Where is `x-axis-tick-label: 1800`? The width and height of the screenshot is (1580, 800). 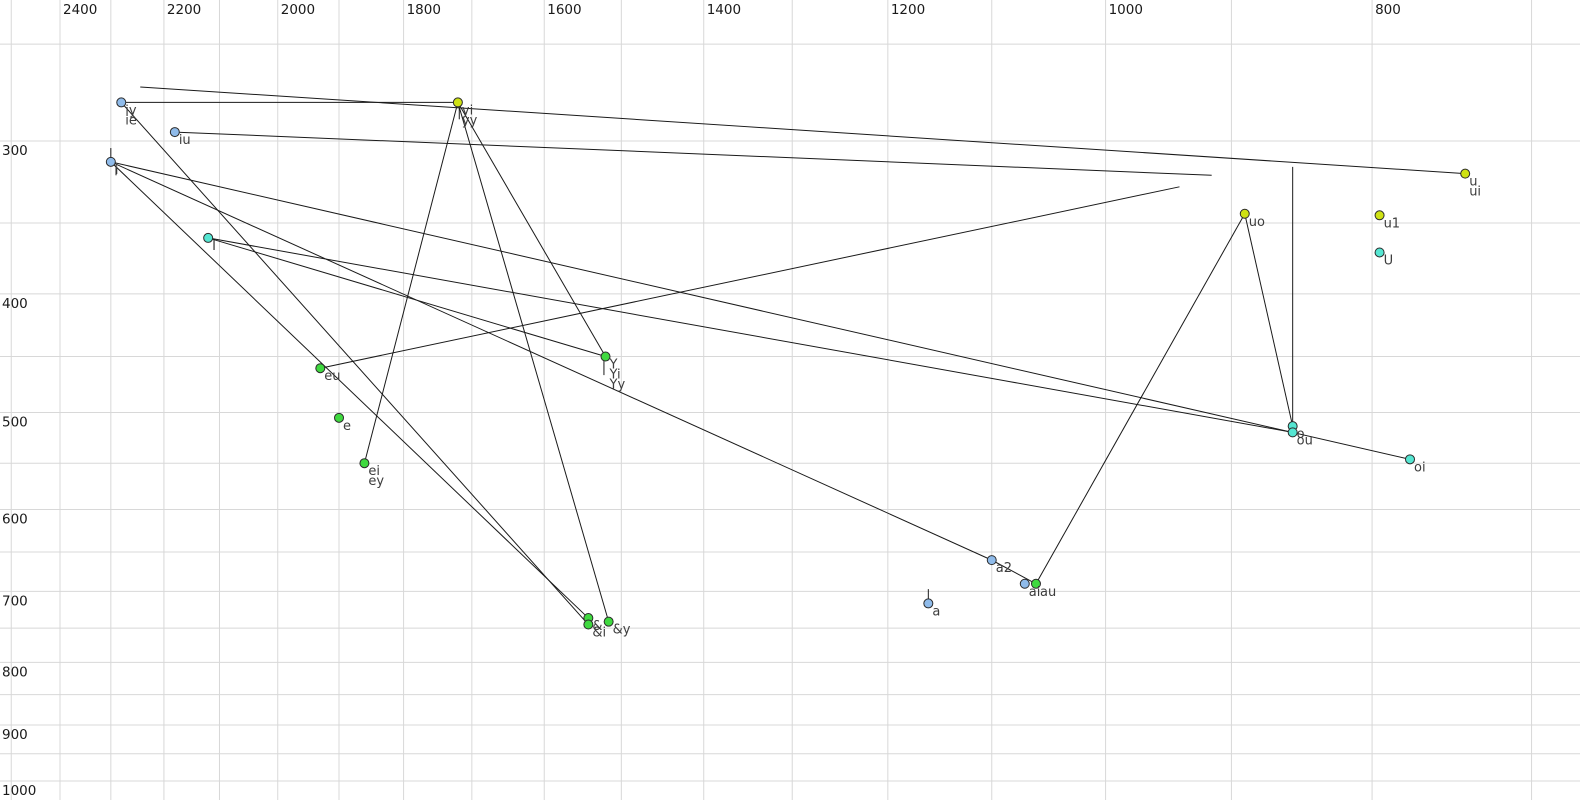 x-axis-tick-label: 1800 is located at coordinates (424, 10).